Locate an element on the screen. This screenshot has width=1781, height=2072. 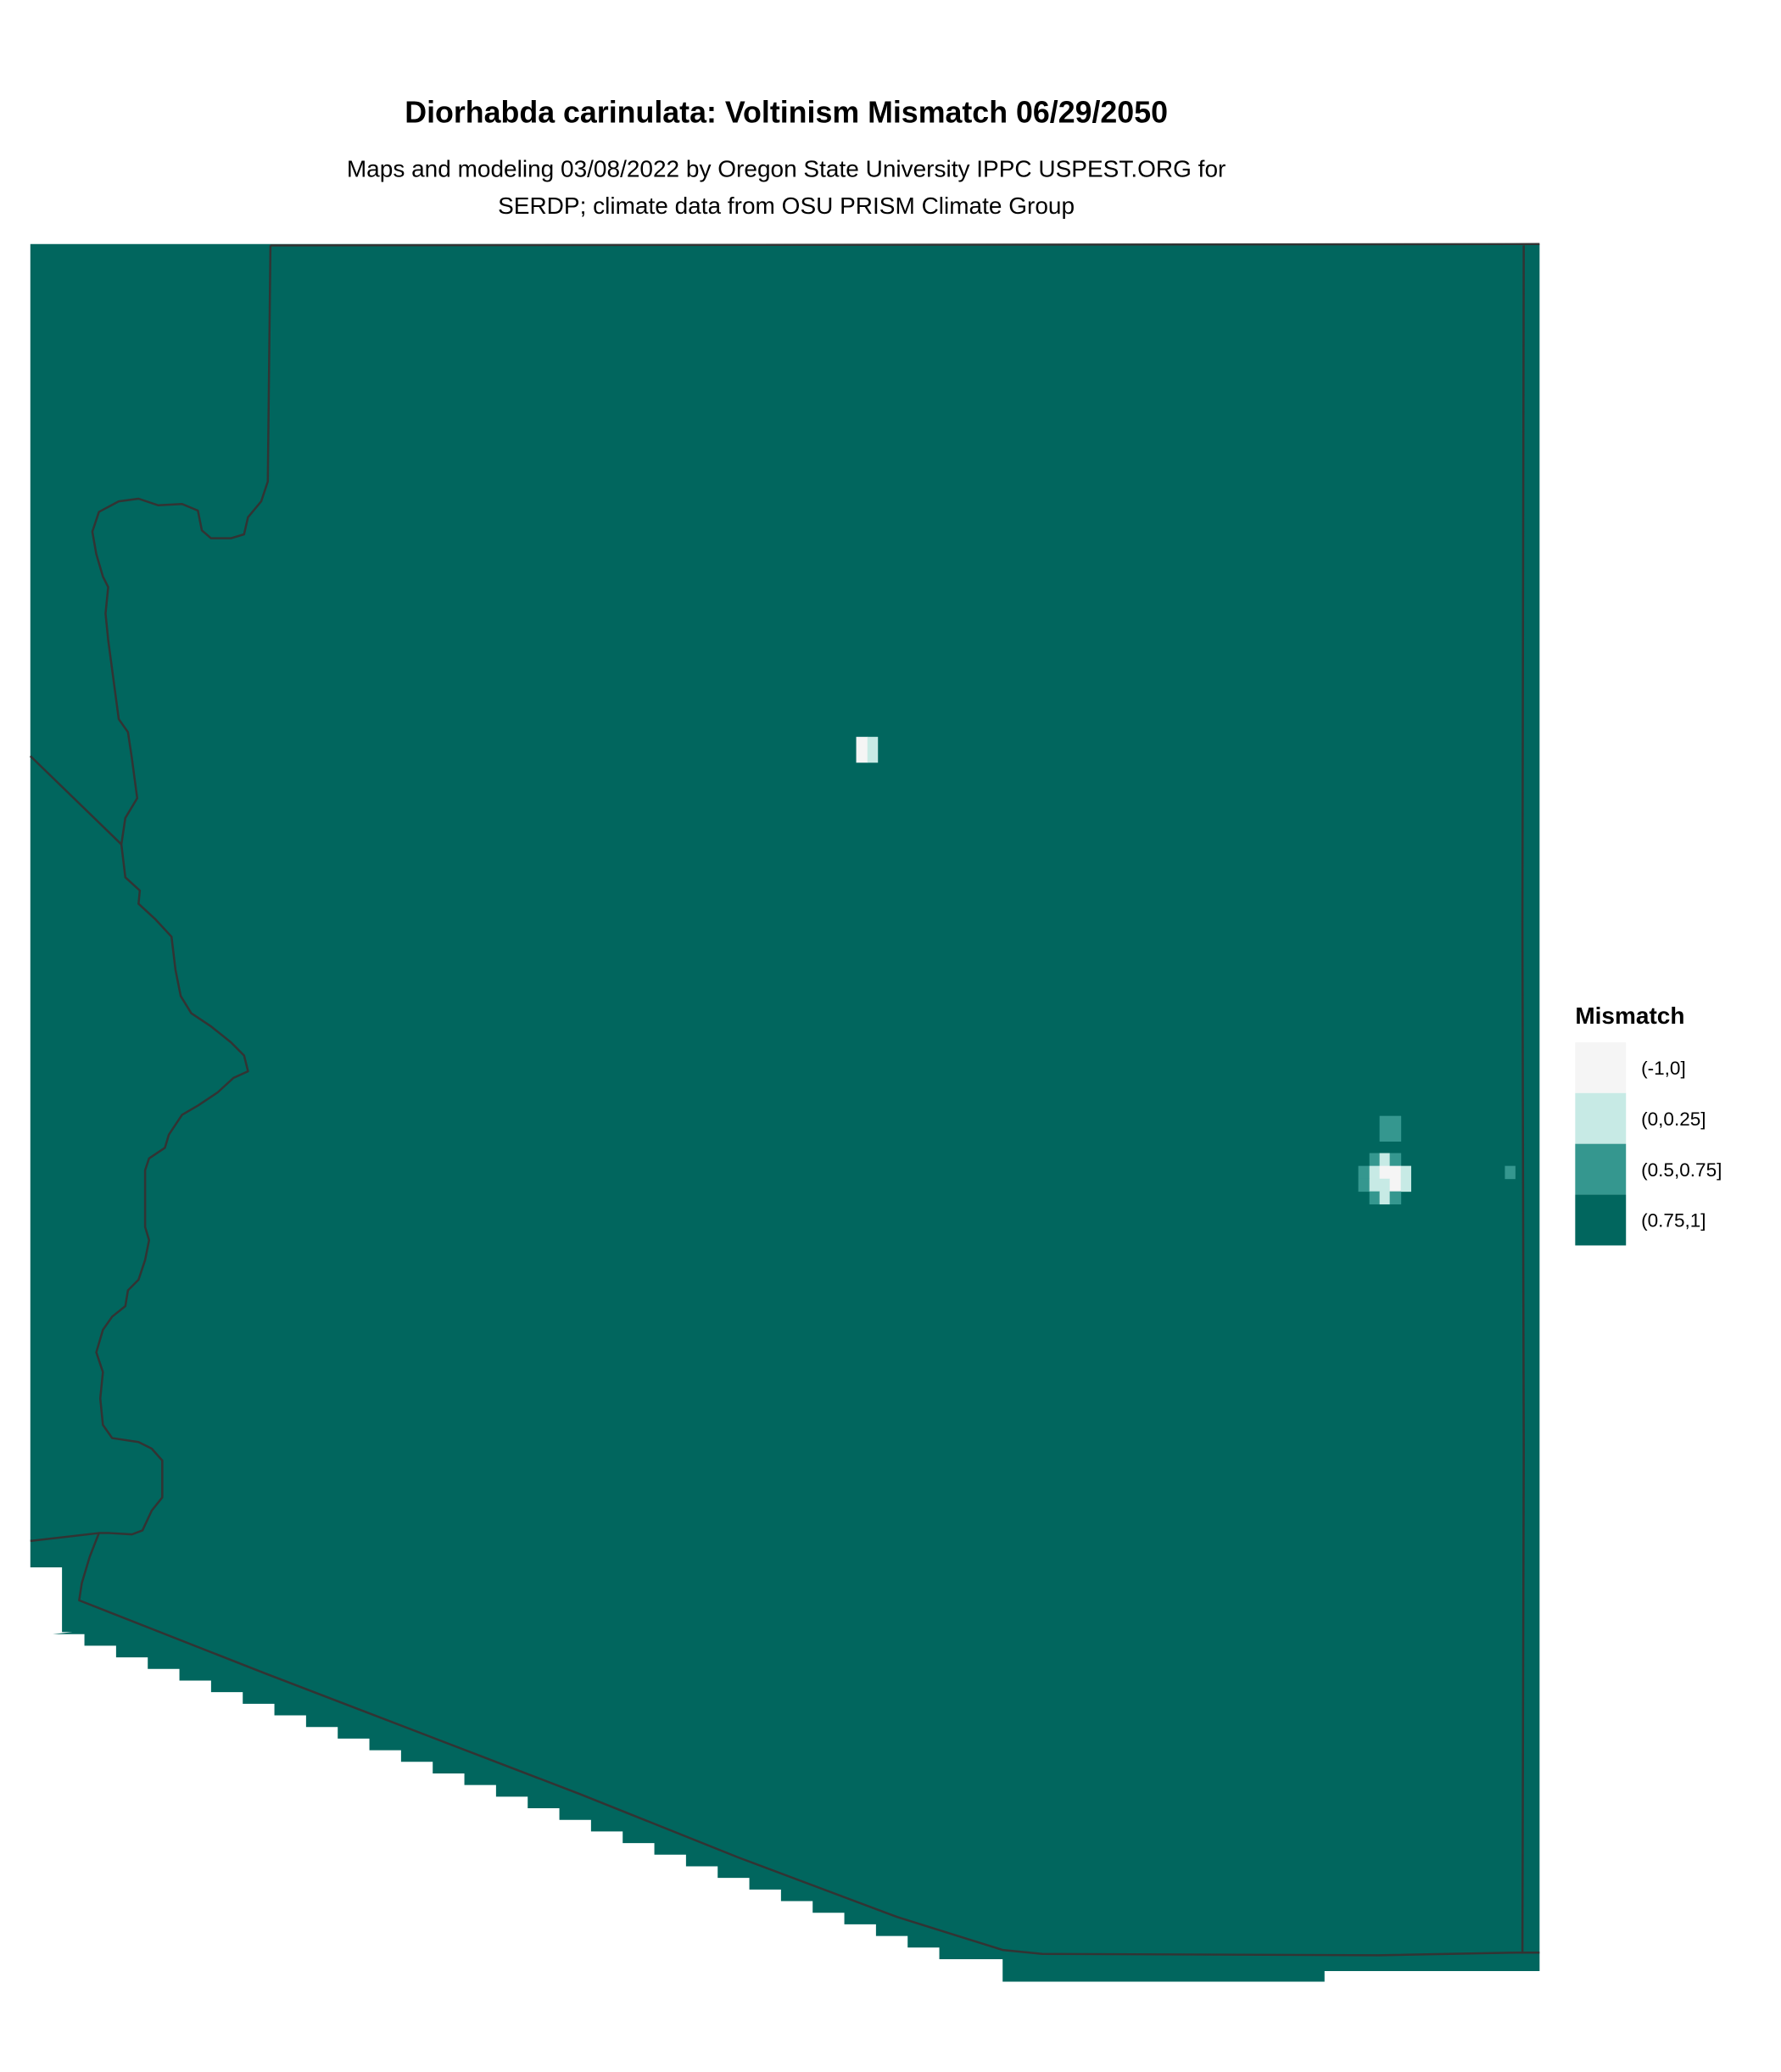
legend-title: Mismatch is located at coordinates (1630, 1015).